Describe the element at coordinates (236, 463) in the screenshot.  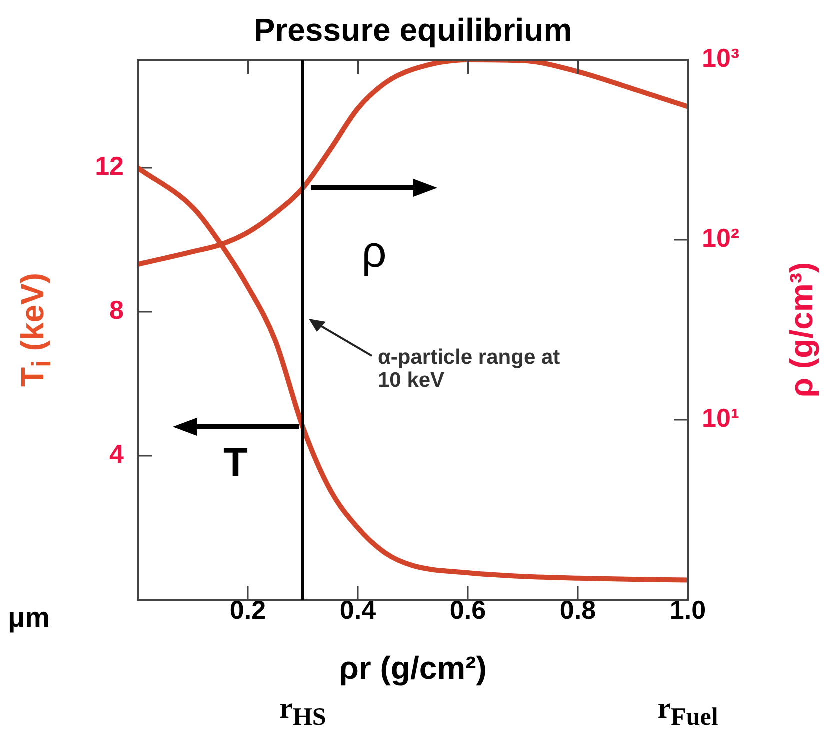
I see `series-label: T` at that location.